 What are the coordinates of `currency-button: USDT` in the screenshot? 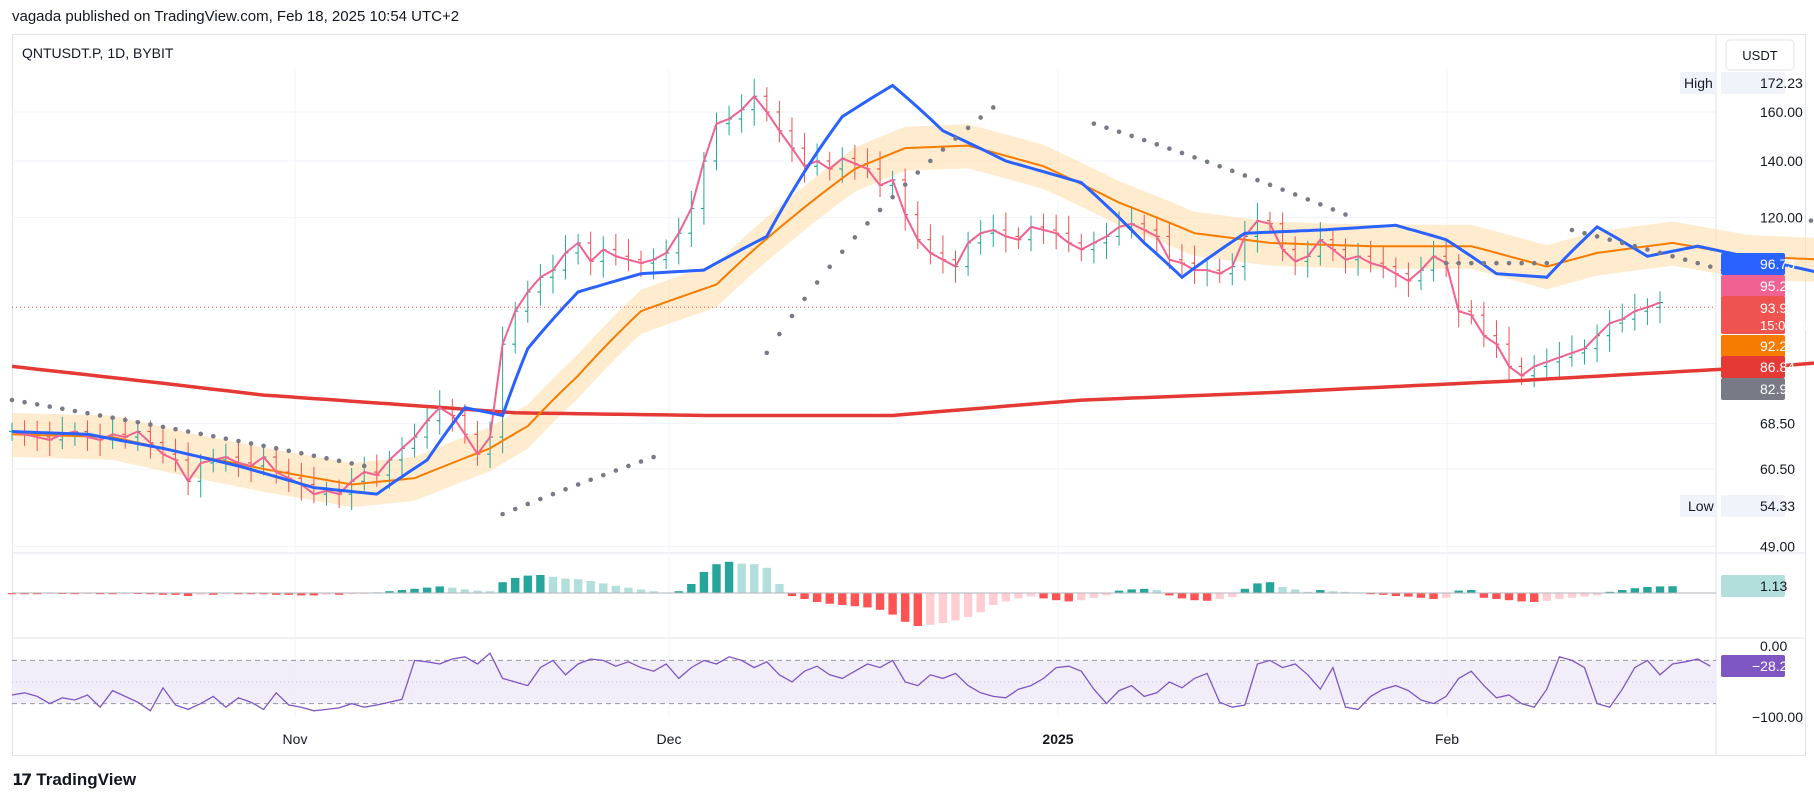 It's located at (1759, 55).